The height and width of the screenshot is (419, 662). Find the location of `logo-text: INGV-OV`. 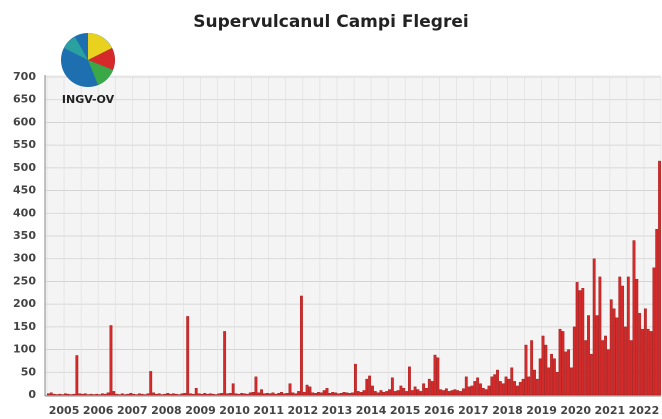

logo-text: INGV-OV is located at coordinates (88, 99).